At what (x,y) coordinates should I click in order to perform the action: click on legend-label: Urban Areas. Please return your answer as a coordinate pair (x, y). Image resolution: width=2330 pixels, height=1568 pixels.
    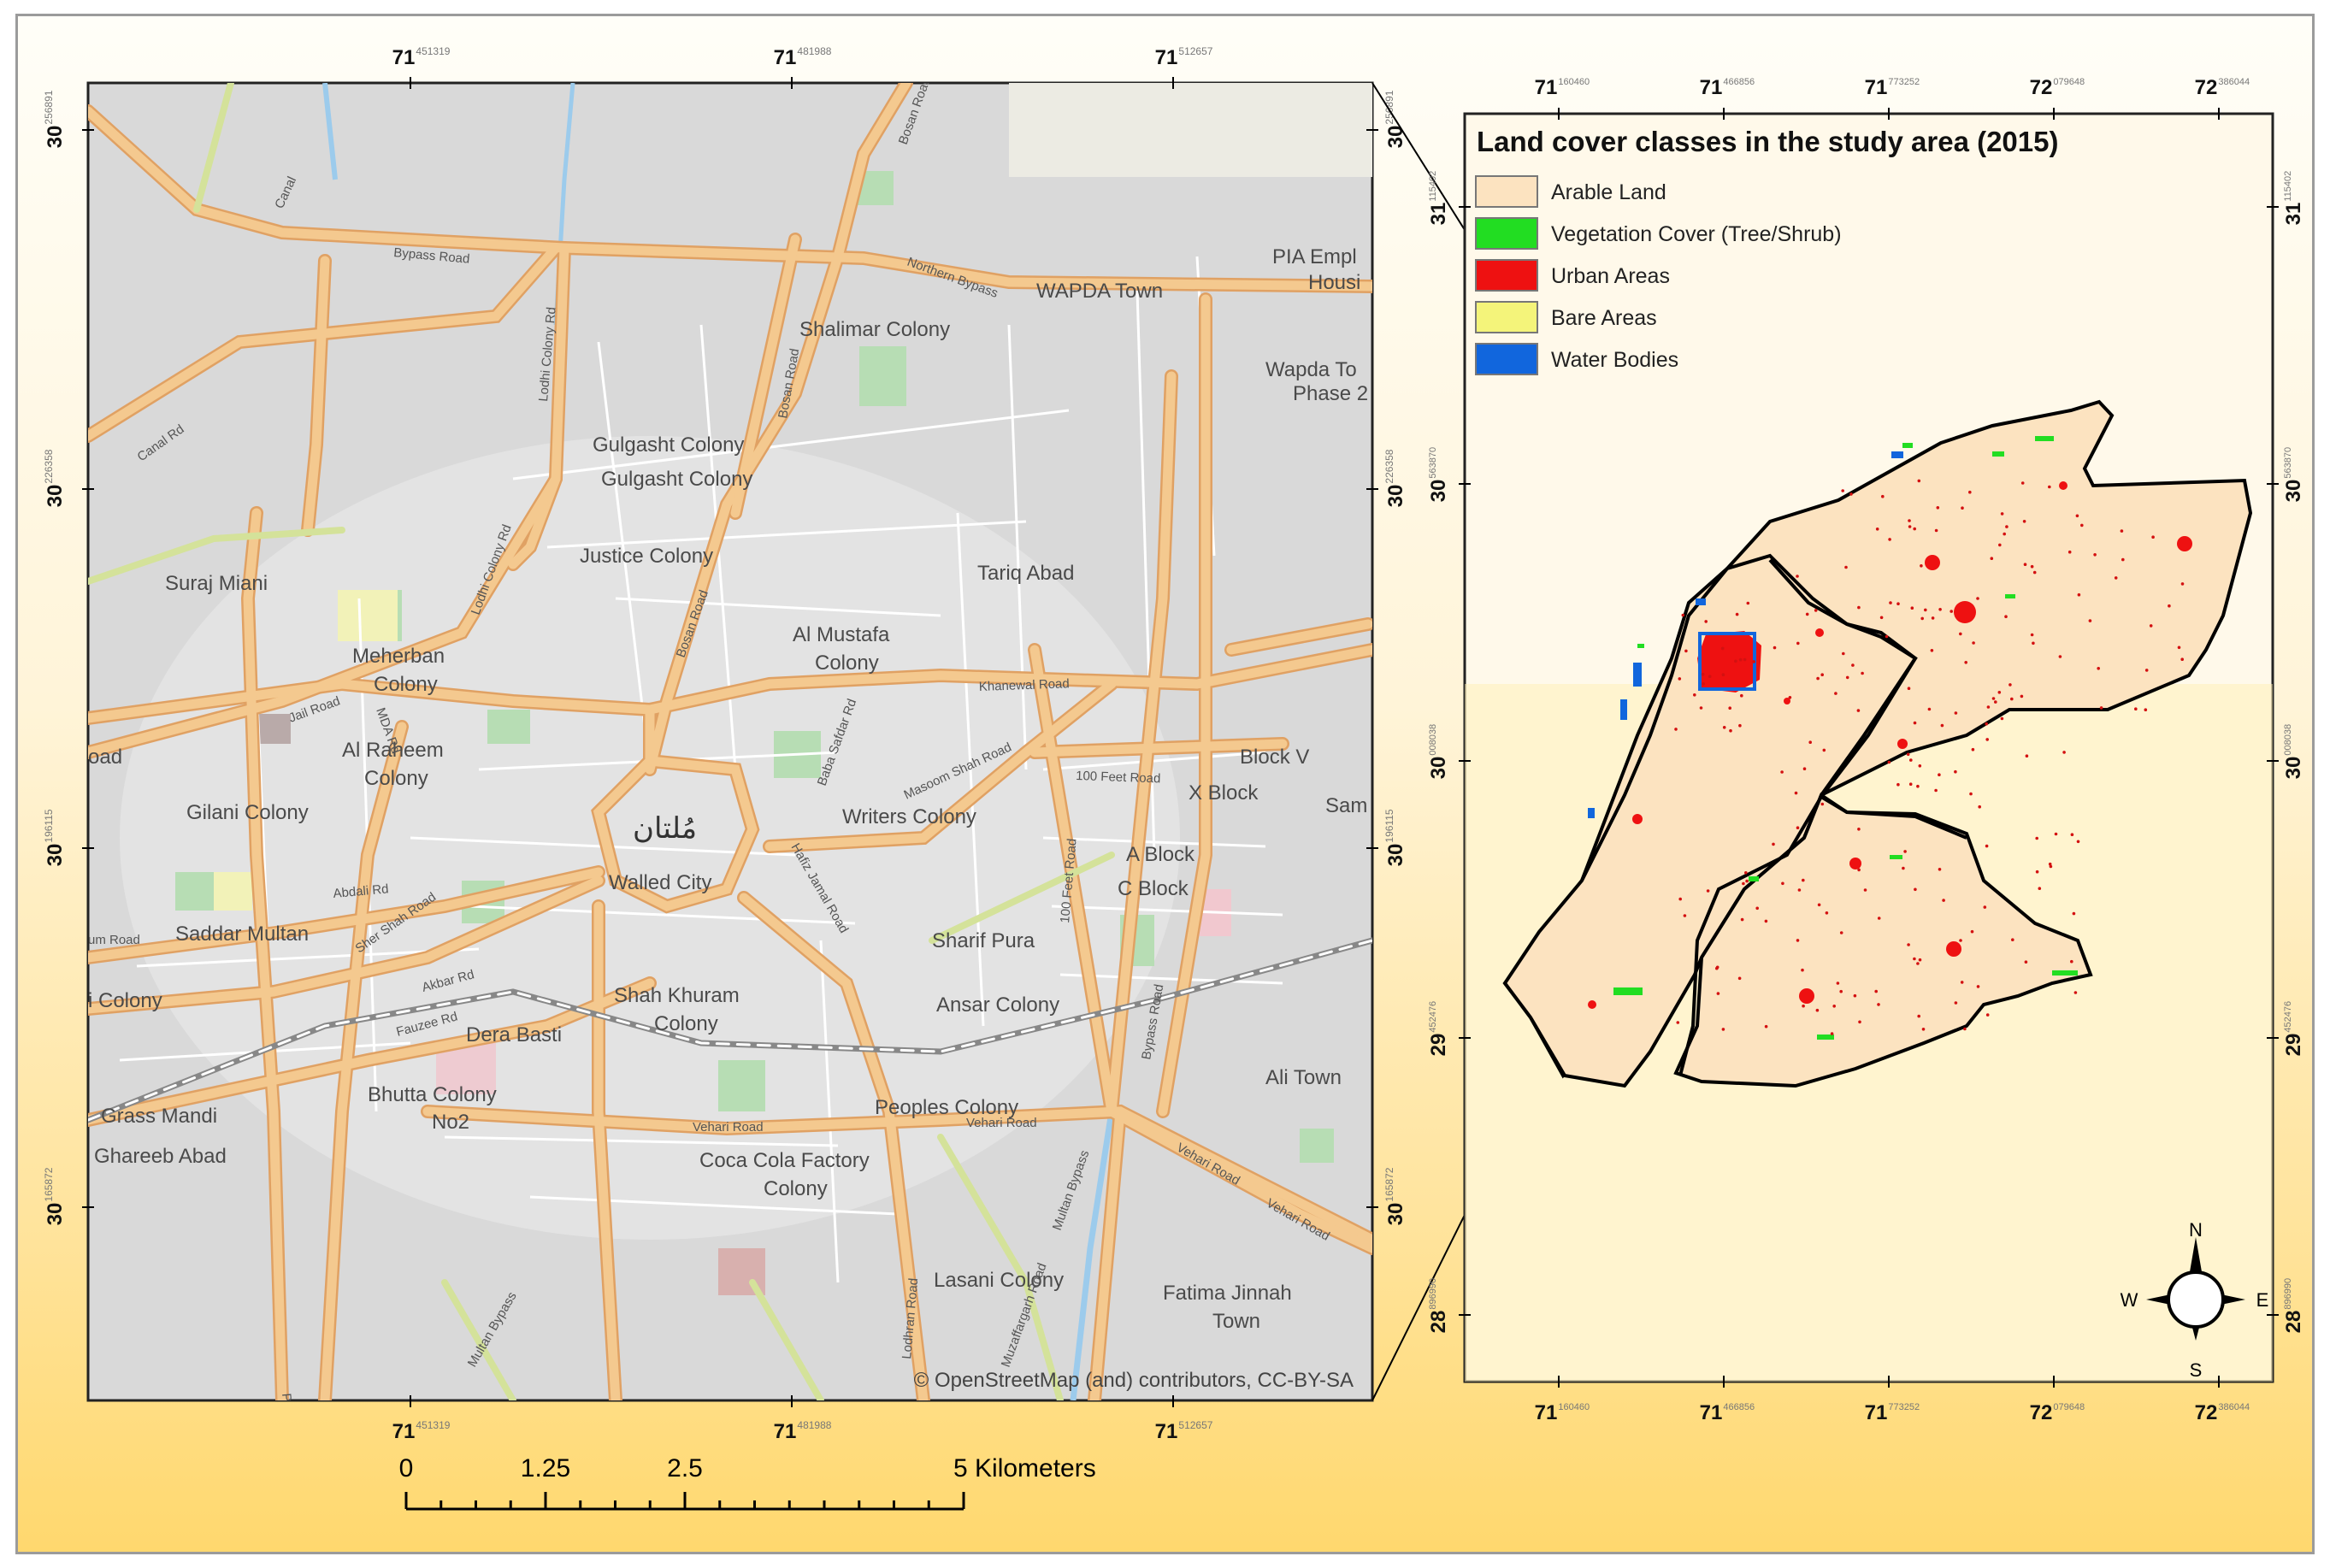
    Looking at the image, I should click on (1610, 276).